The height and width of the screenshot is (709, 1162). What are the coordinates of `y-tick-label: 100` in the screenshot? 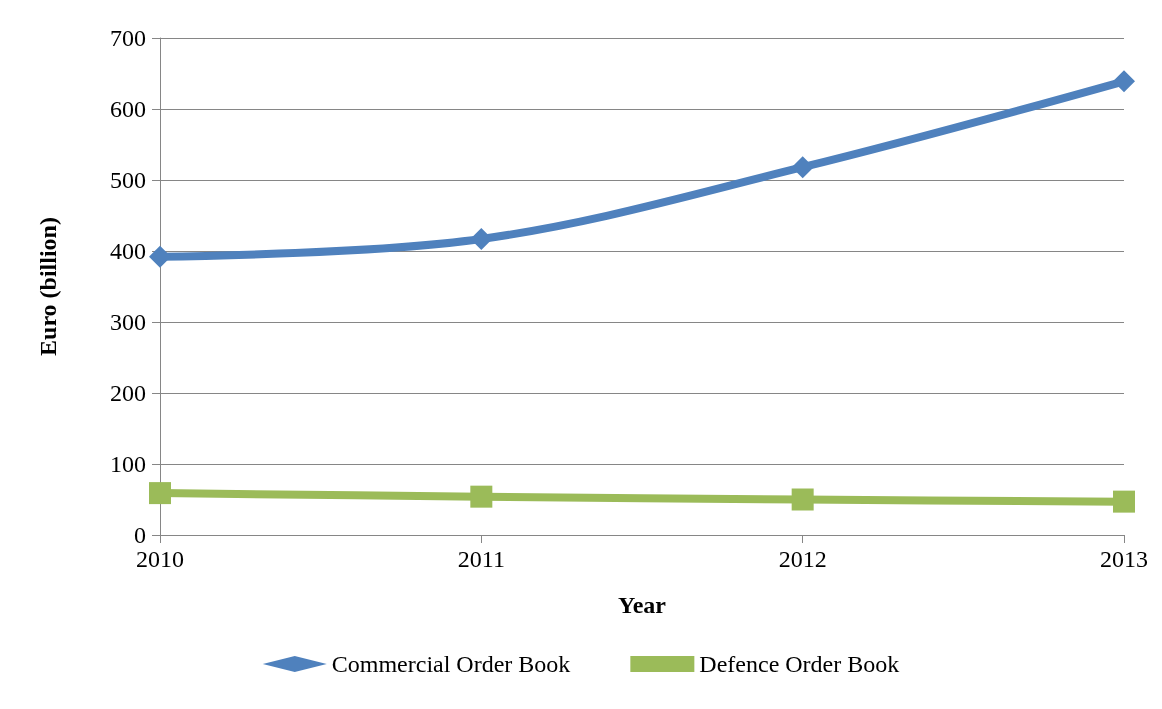 It's located at (128, 464).